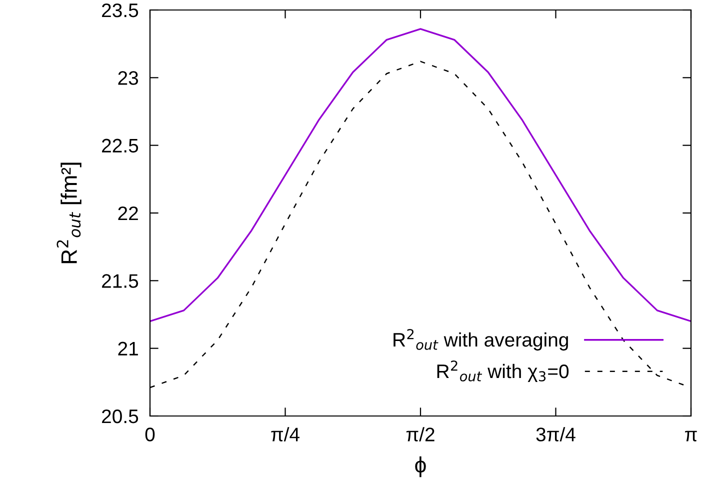  I want to click on y-tick-label: 23, so click(128, 78).